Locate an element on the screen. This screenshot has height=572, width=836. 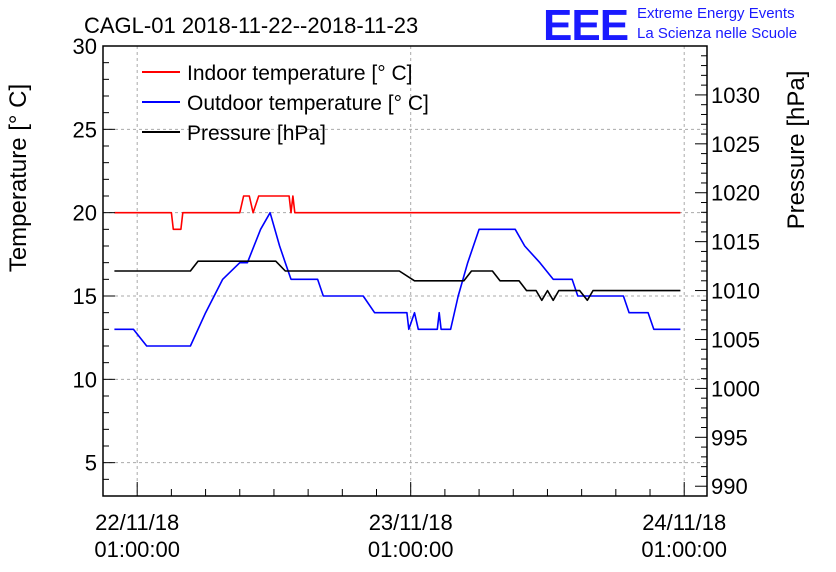
x-tick-label-date: 22/11/18 is located at coordinates (137, 522).